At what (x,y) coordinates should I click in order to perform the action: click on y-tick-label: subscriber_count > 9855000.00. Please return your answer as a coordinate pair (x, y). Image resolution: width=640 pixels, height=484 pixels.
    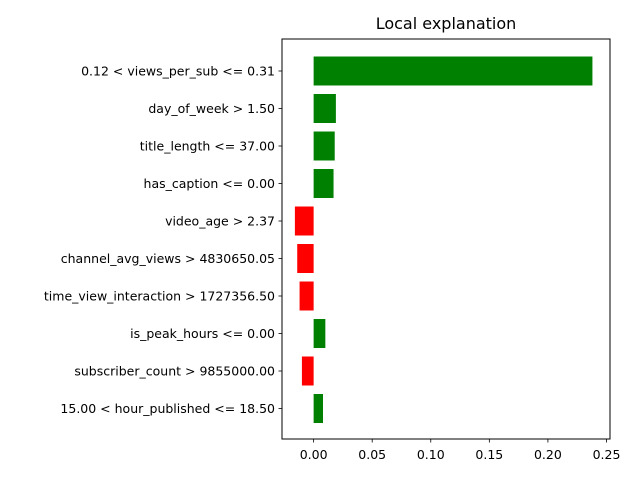
    Looking at the image, I should click on (174, 371).